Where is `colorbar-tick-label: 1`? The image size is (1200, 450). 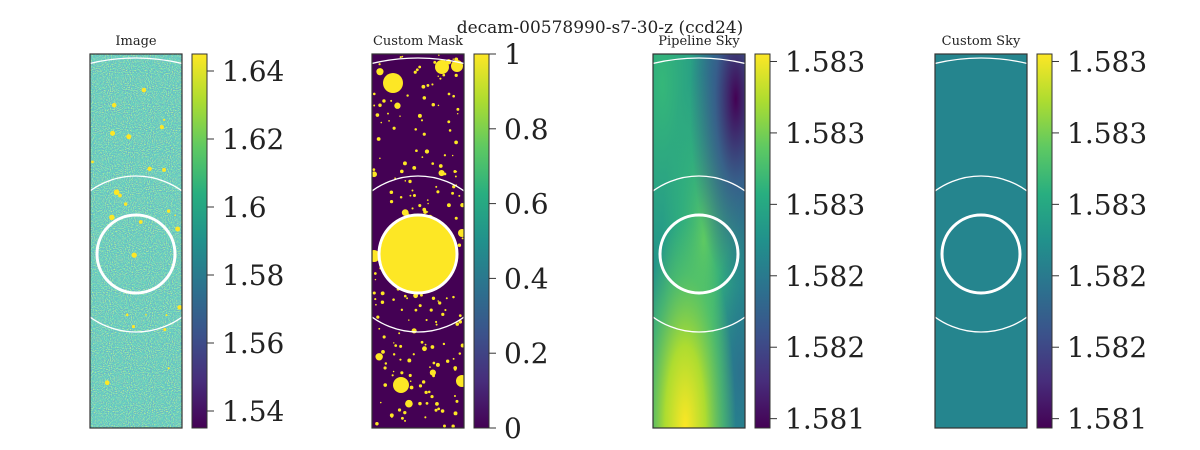
colorbar-tick-label: 1 is located at coordinates (513, 54).